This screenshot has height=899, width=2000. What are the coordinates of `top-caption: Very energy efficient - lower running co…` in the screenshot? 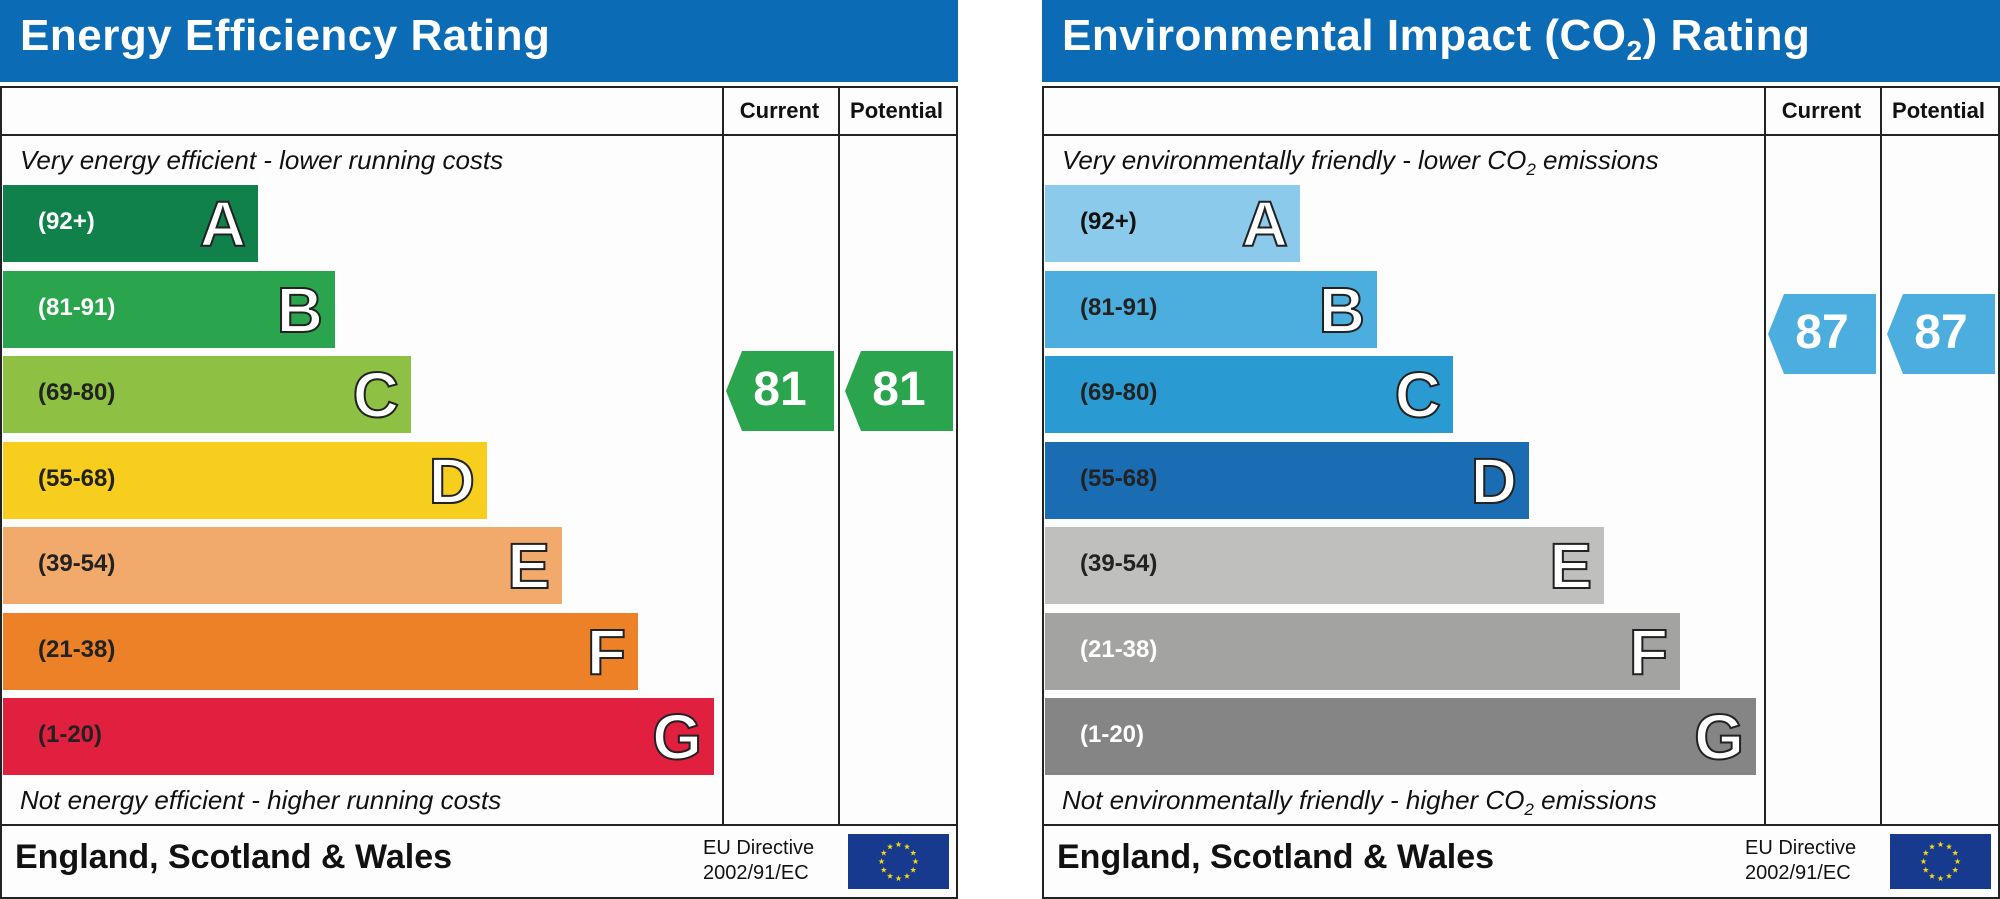 It's located at (262, 160).